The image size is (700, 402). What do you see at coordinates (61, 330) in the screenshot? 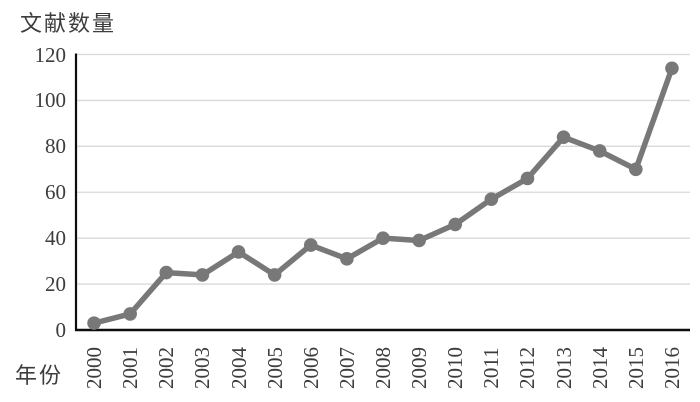
I see `y-tick-label: 0` at bounding box center [61, 330].